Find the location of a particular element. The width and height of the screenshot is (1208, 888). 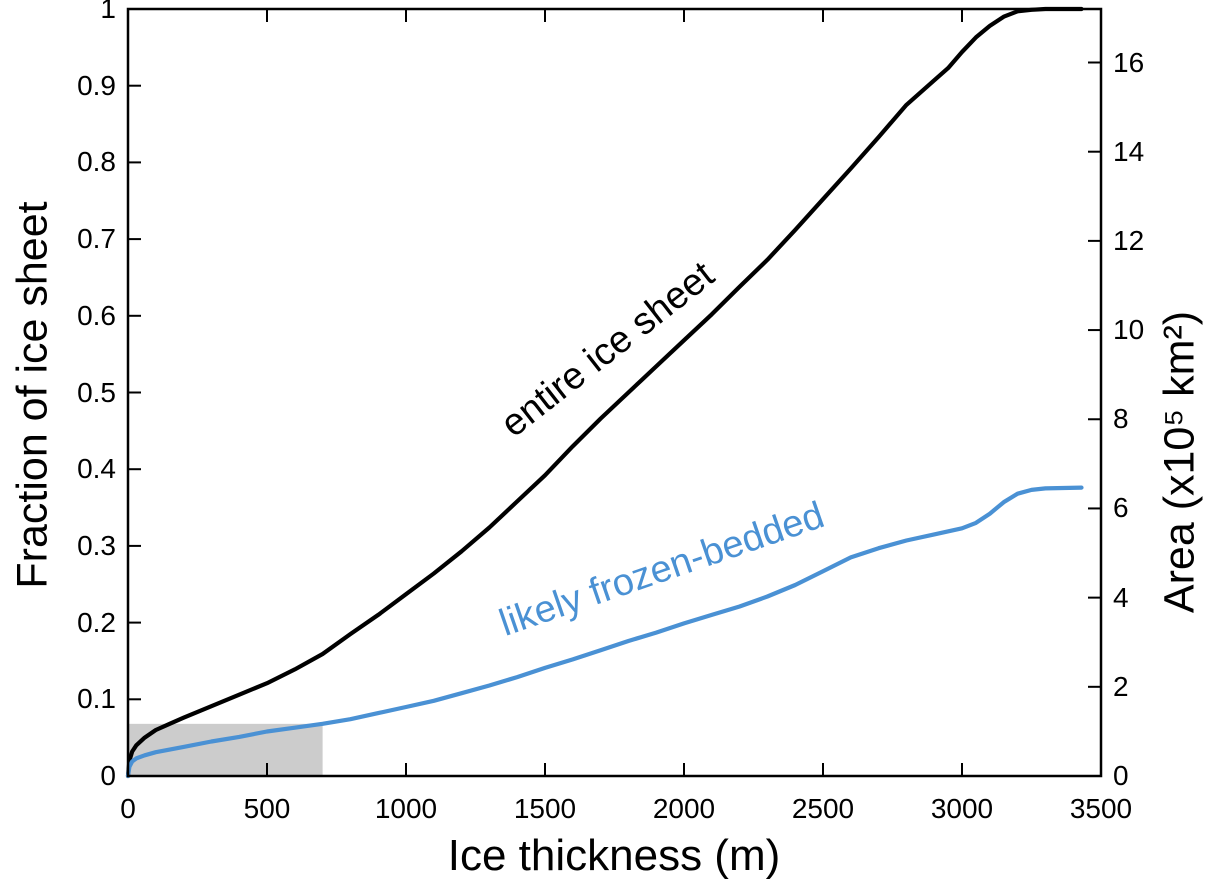

y-right-tick-label: 8 is located at coordinates (1121, 419).